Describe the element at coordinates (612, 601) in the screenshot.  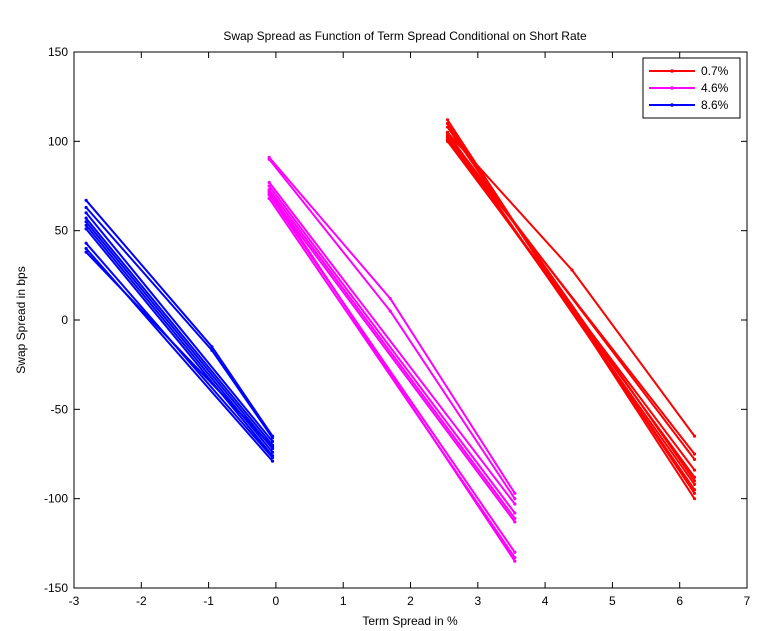
I see `x-tick-label: 5` at that location.